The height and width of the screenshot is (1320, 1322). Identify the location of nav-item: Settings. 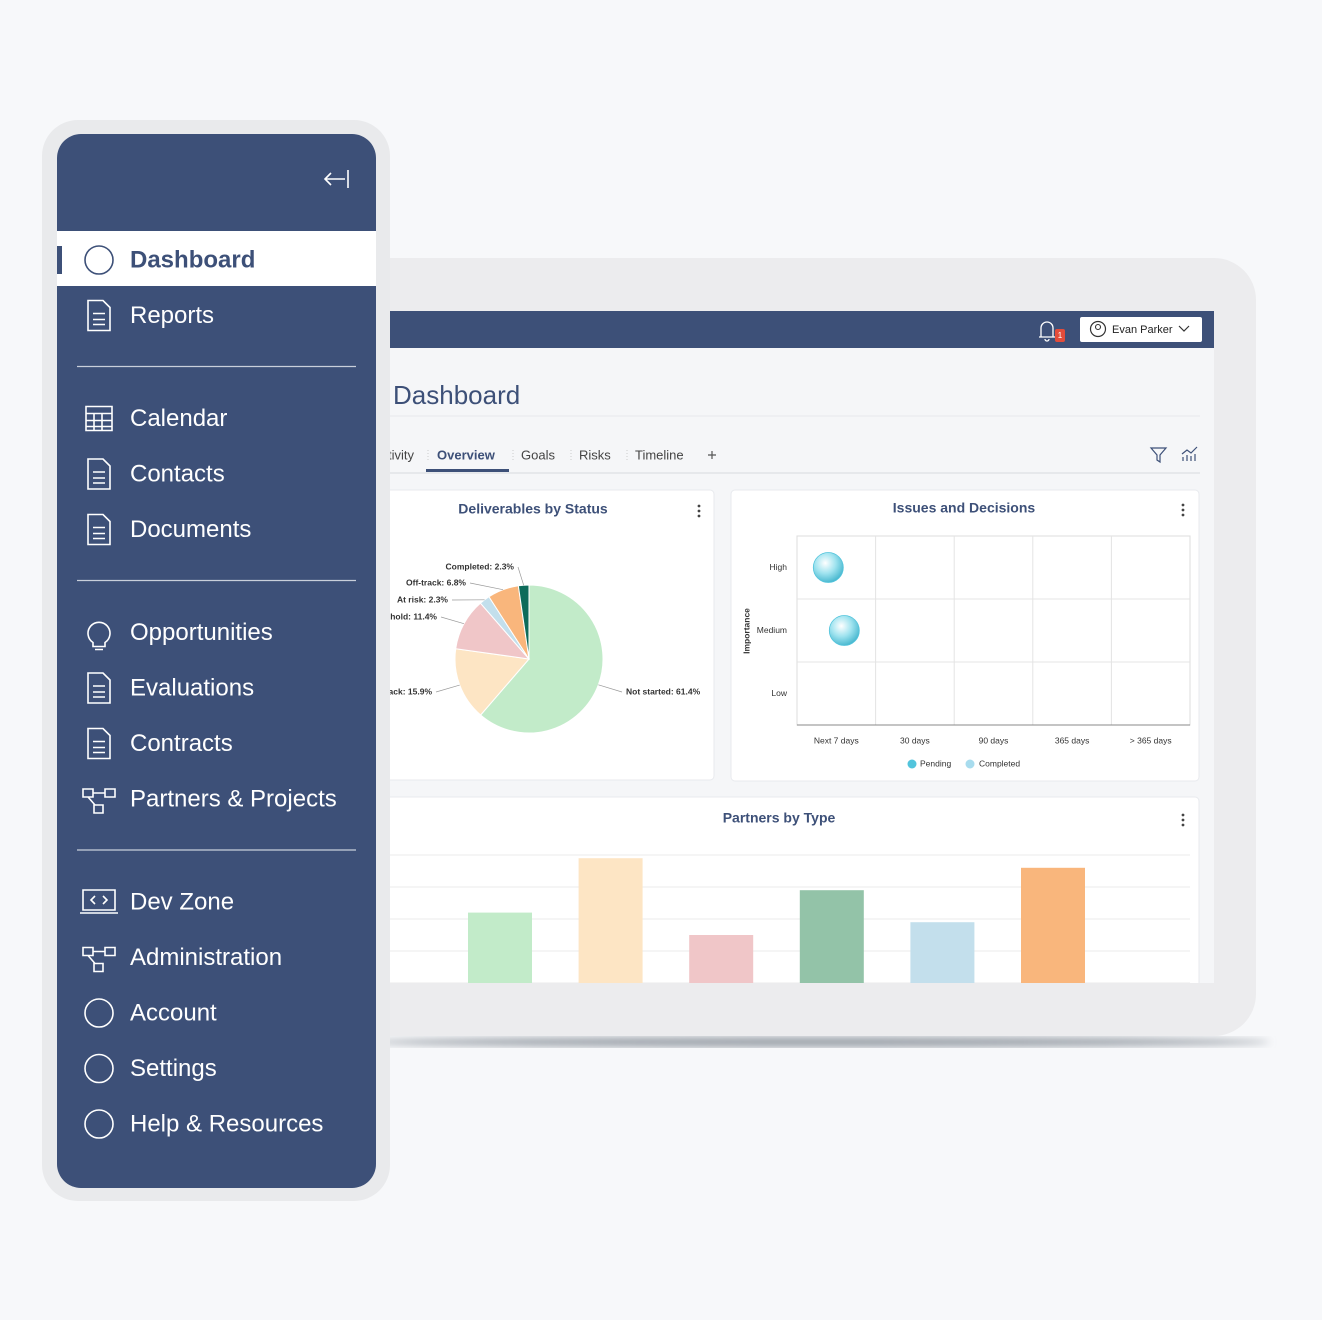
(173, 1068).